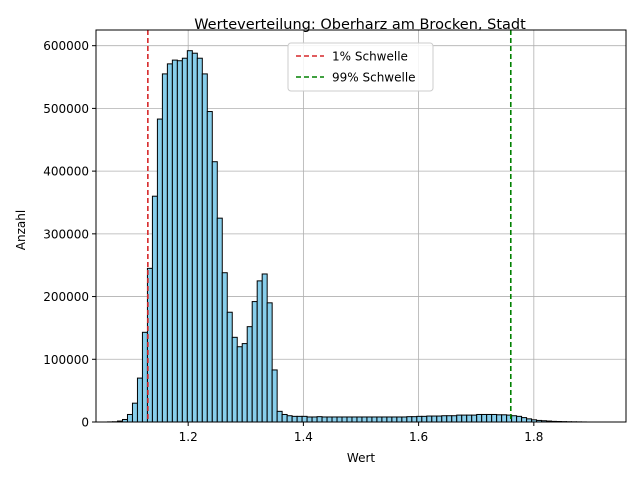 The width and height of the screenshot is (640, 480). I want to click on x-tick-label: 1.8, so click(533, 437).